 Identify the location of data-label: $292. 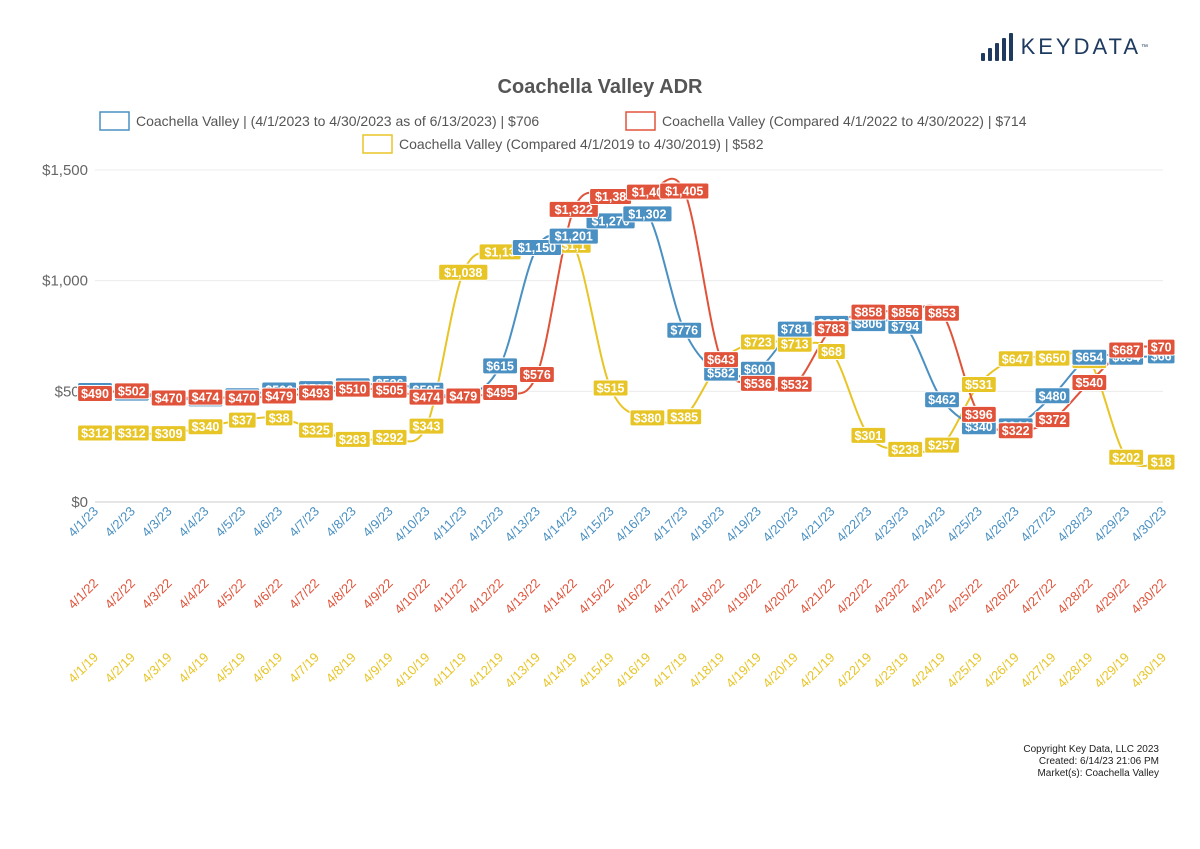
(389, 437).